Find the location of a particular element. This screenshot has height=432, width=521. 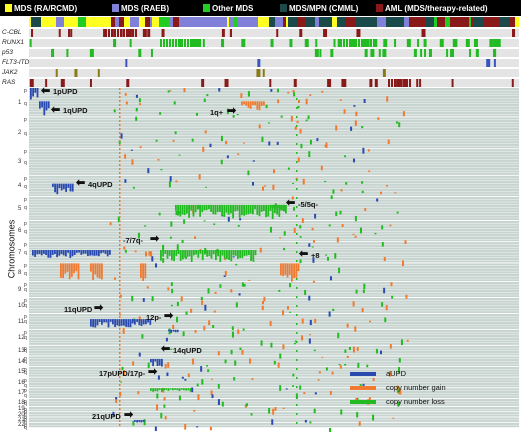

chromosome-label: 21 is located at coordinates (21, 420).